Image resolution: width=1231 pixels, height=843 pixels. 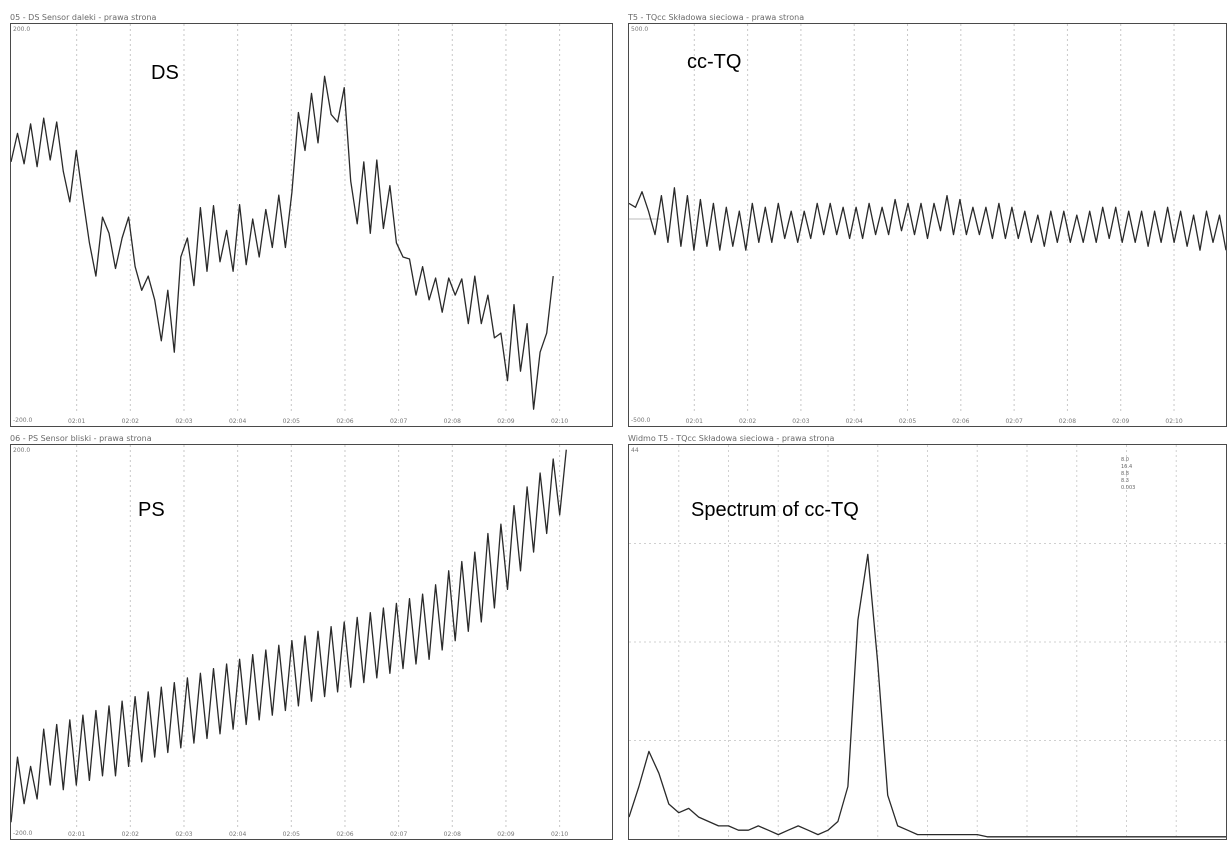 I want to click on ps-x-tick-label: 02:05, so click(x=291, y=834).